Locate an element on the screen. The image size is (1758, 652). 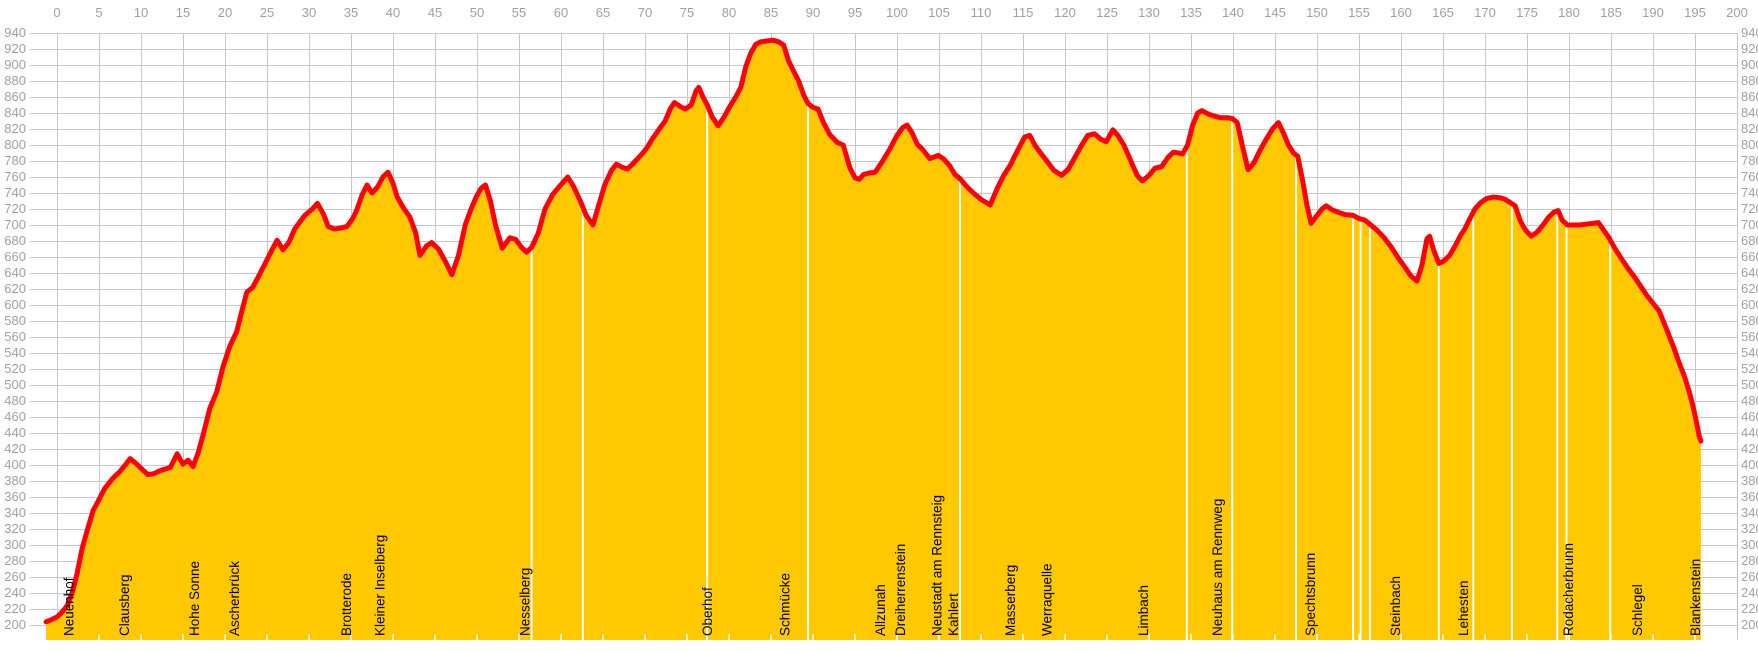
x-tick-label: 185 is located at coordinates (1611, 12).